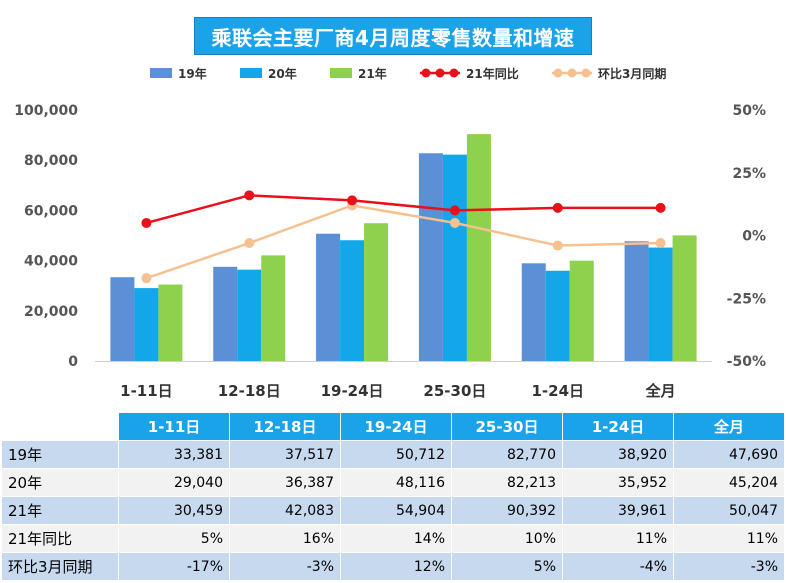 Image resolution: width=786 pixels, height=583 pixels. I want to click on chart-title: 乘联会主要厂商4月周度零售数量和增速, so click(393, 37).